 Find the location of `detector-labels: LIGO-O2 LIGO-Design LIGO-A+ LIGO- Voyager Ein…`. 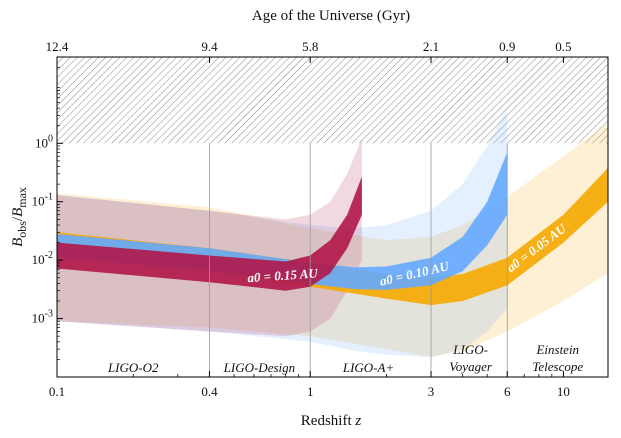

detector-labels: LIGO-O2 LIGO-Design LIGO-A+ LIGO- Voyager Ein… is located at coordinates (345, 358).